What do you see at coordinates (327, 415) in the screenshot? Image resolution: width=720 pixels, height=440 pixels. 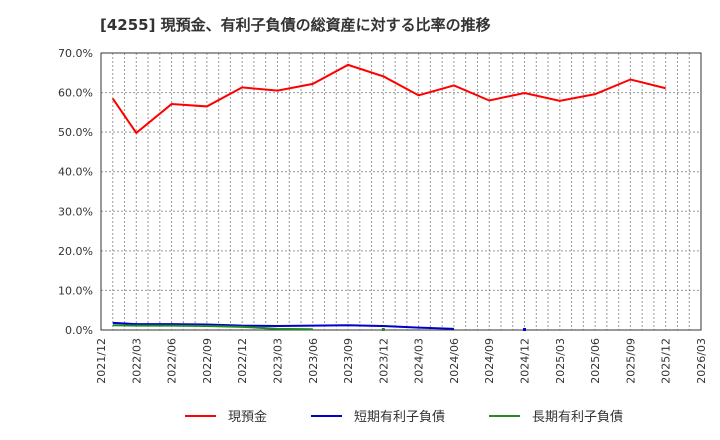 I see `legend-swatch-blue-icon` at bounding box center [327, 415].